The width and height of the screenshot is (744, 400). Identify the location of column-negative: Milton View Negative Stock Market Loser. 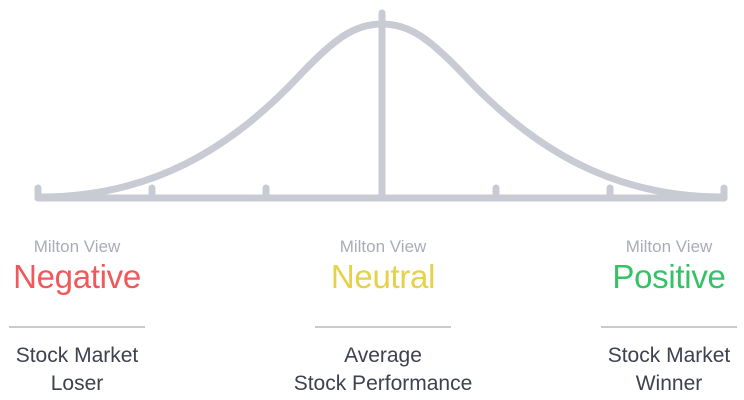
(81, 317).